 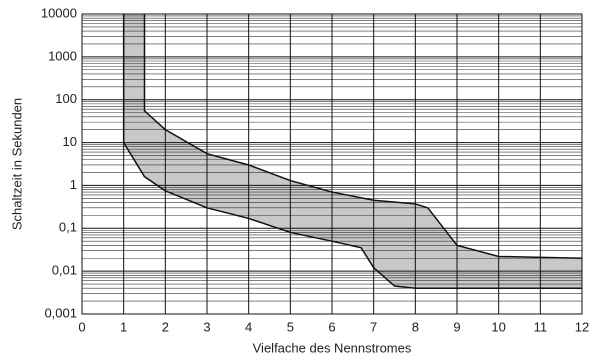 I want to click on x-tick-label: 5, so click(x=290, y=326).